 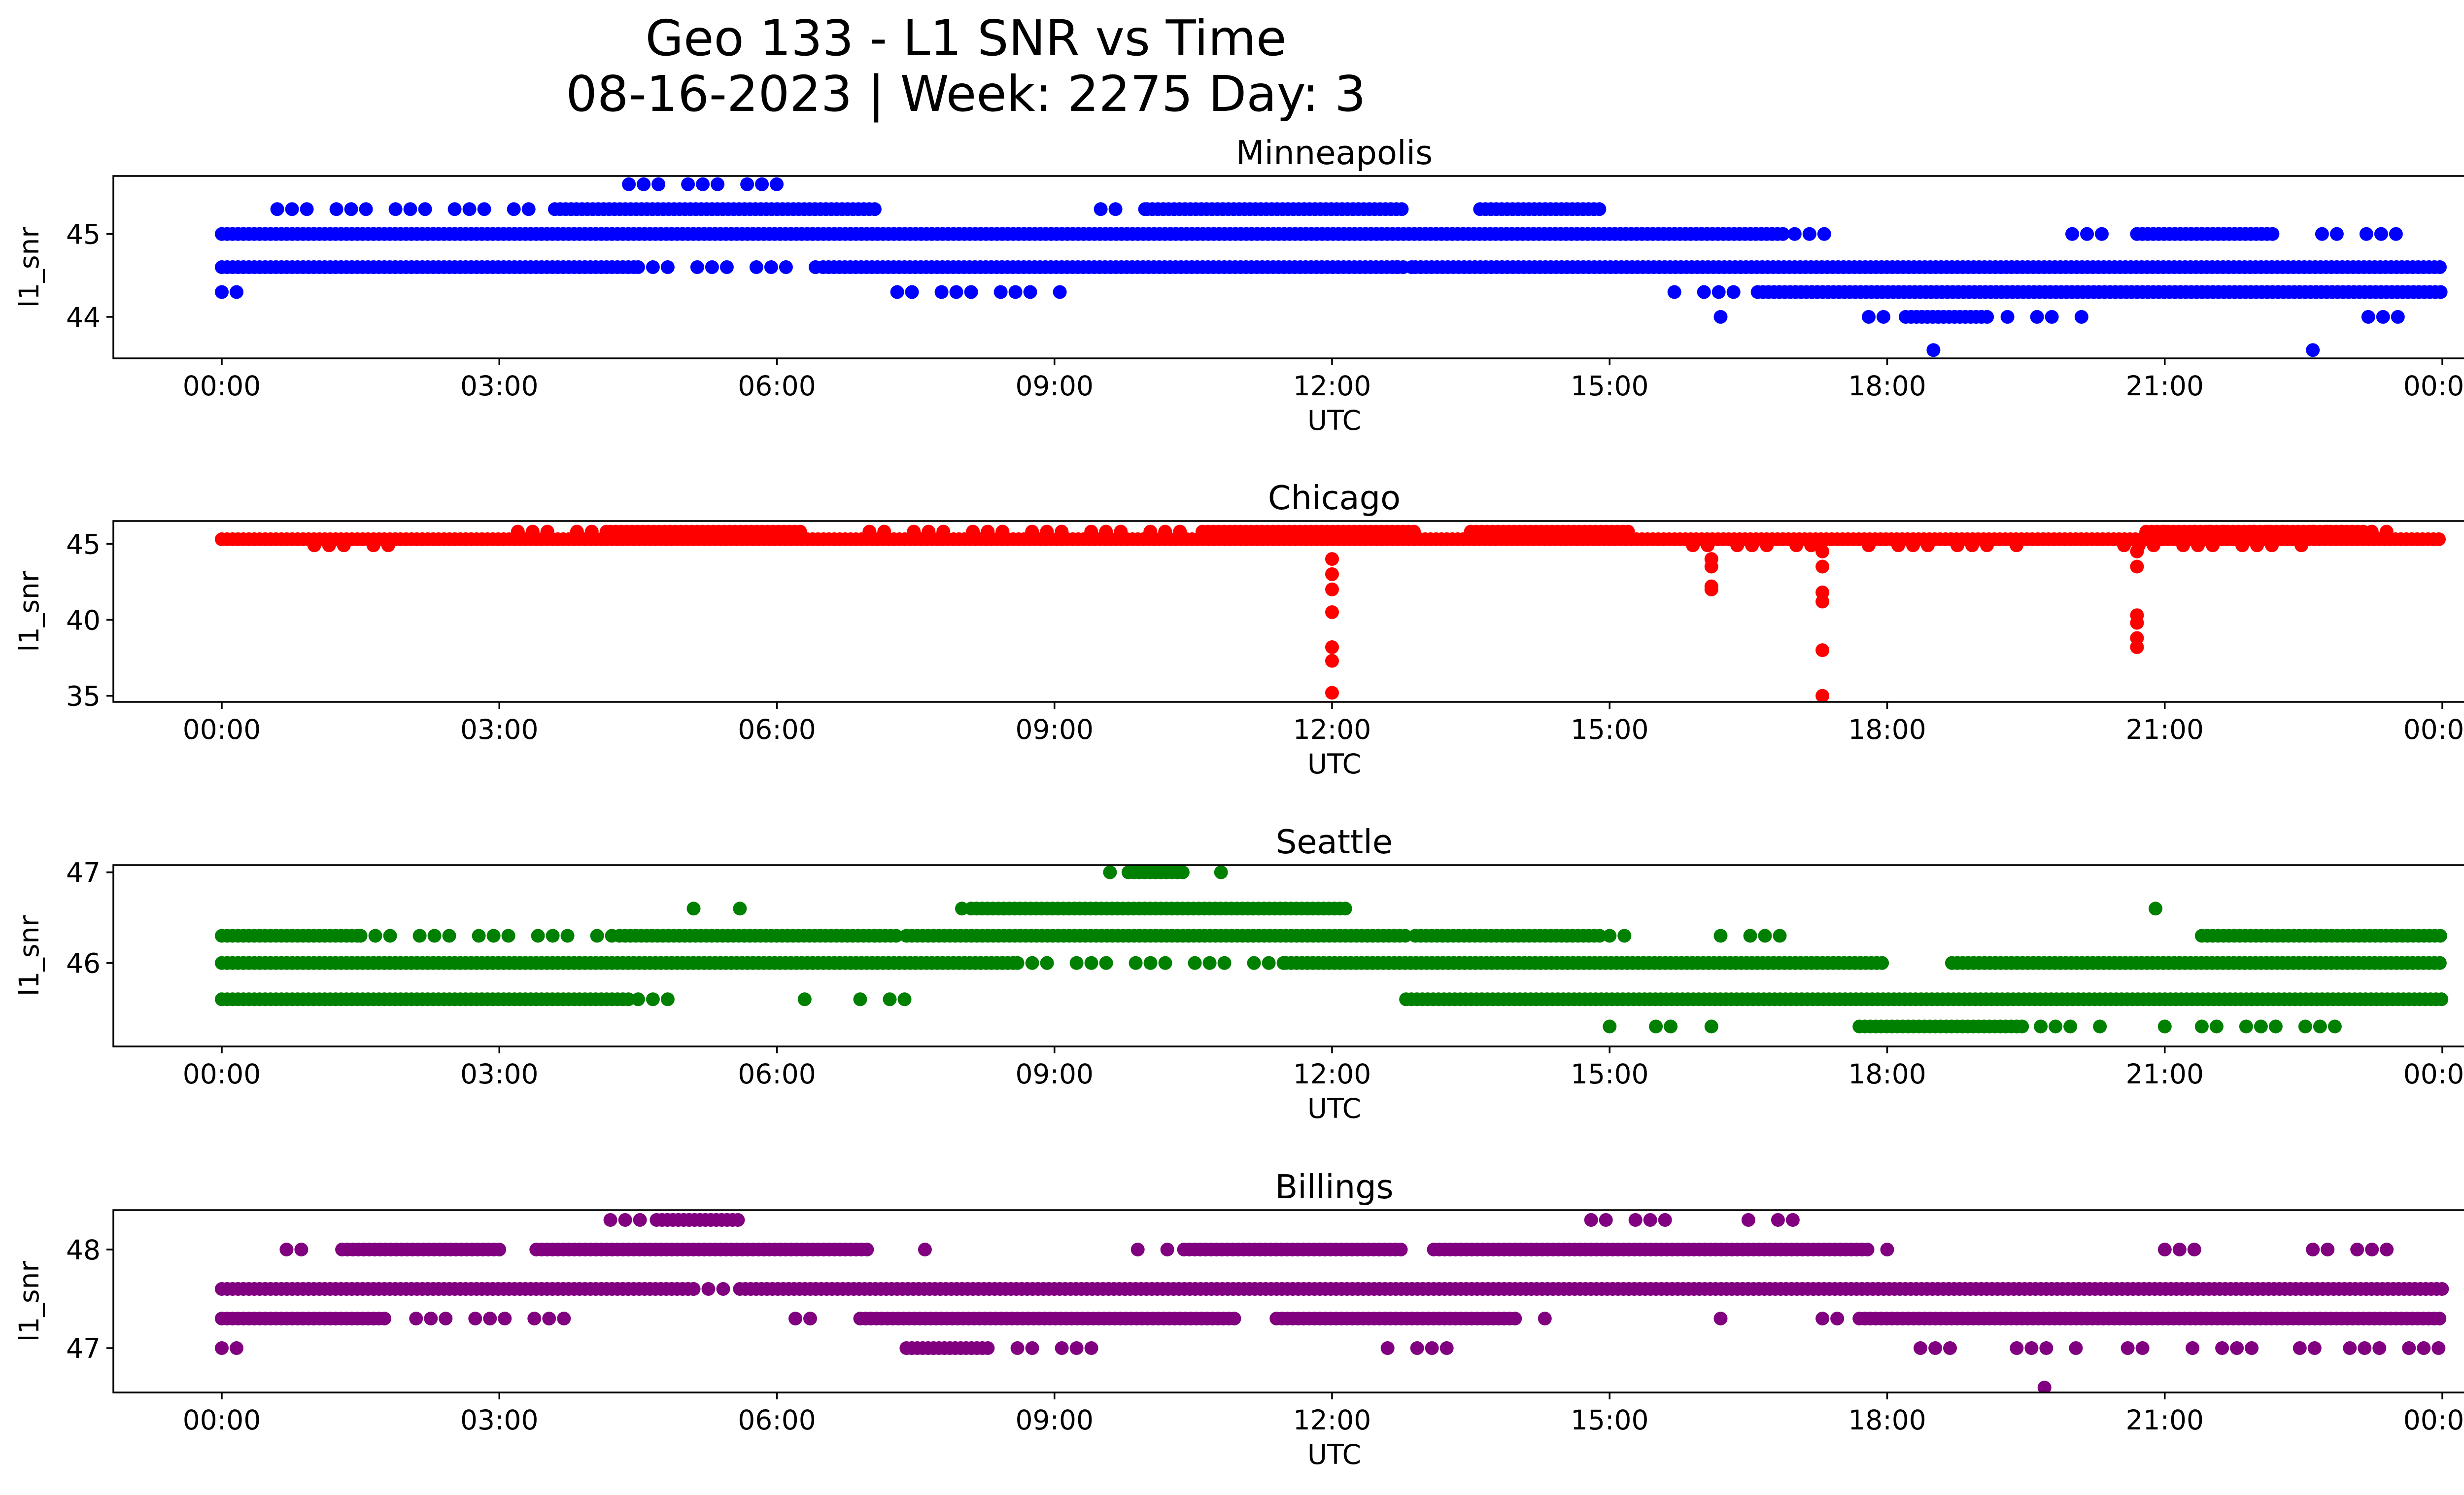 I want to click on data-points, so click(x=1332, y=1302).